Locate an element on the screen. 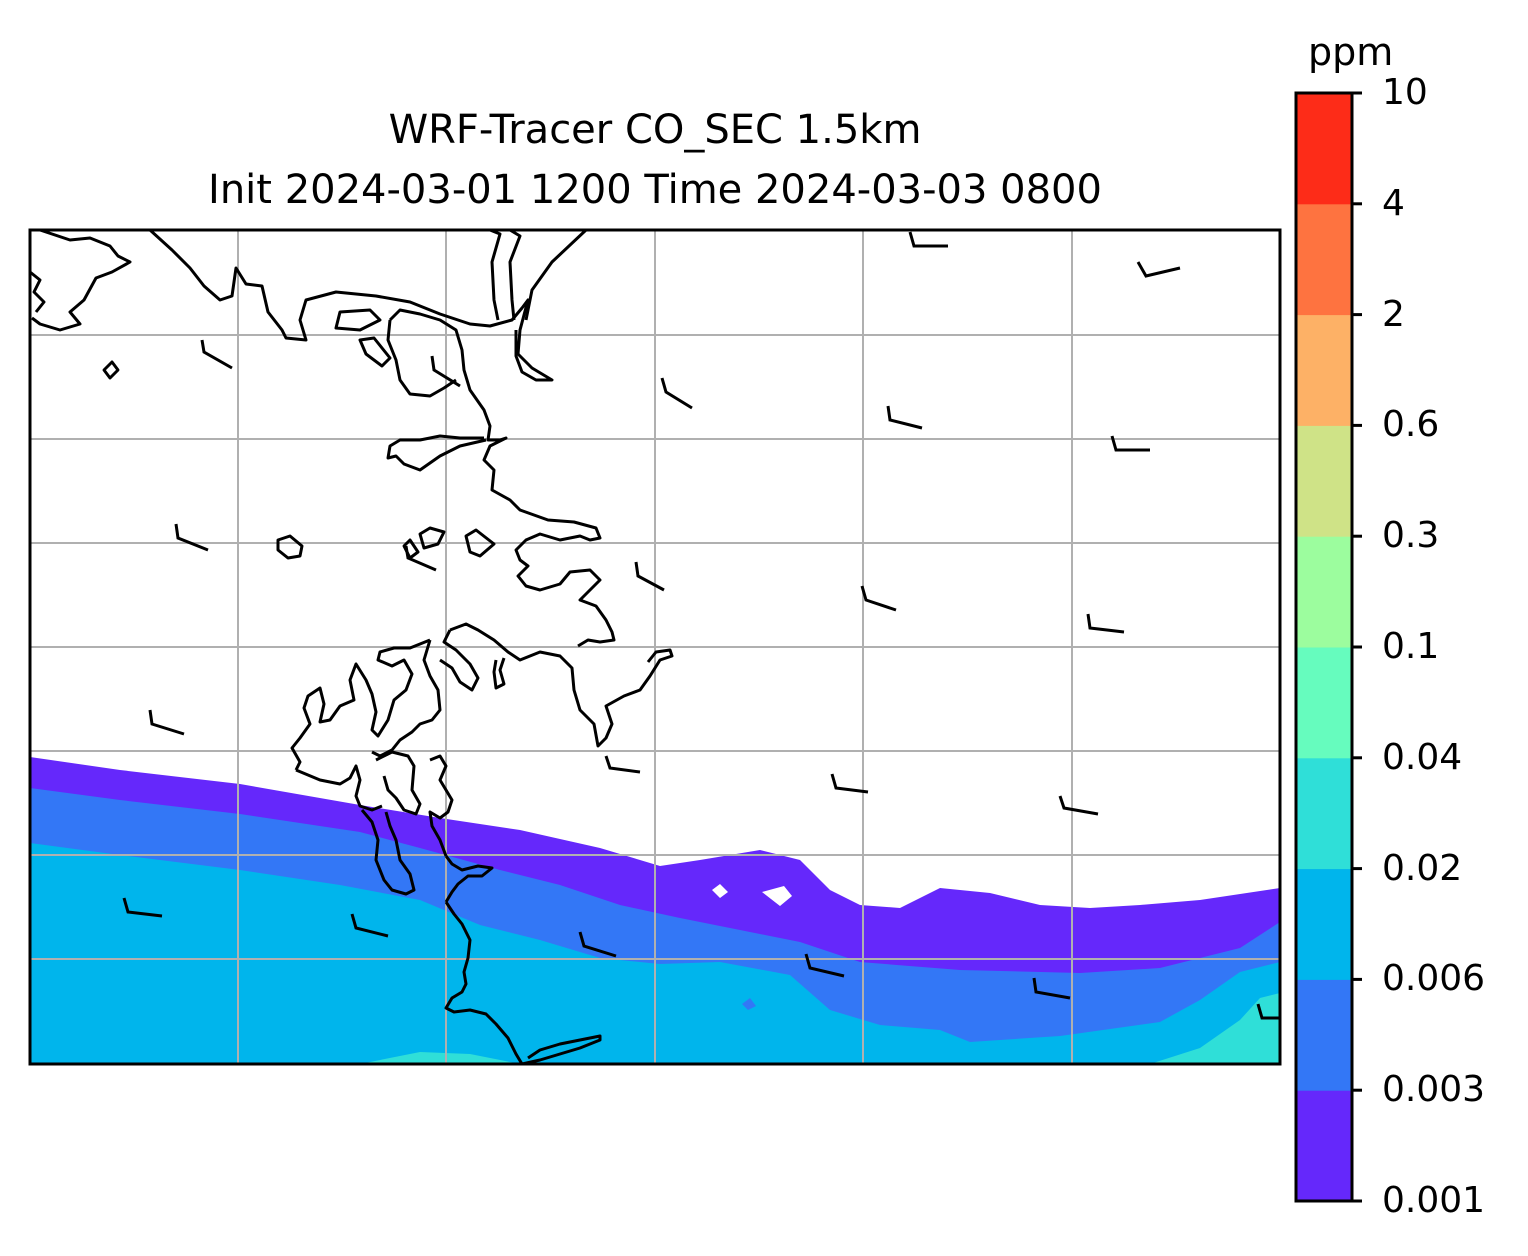 The image size is (1528, 1256). colorbar-tick-label: 0.04 is located at coordinates (1422, 757).